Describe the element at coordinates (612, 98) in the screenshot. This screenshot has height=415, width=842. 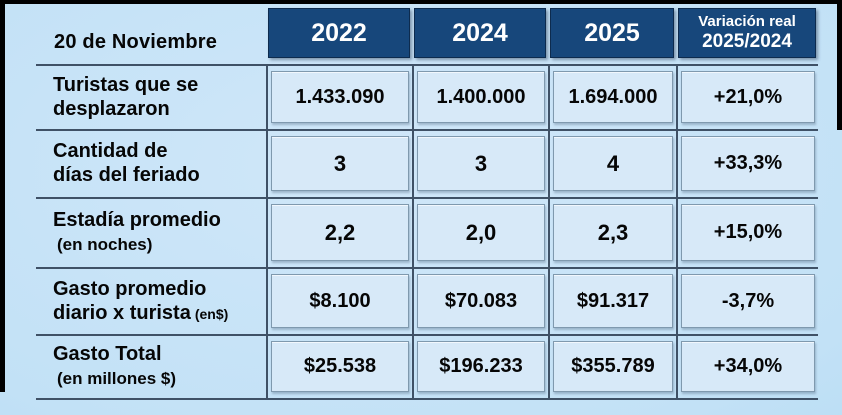
I see `cell-turistas-2025: 1.694.000` at that location.